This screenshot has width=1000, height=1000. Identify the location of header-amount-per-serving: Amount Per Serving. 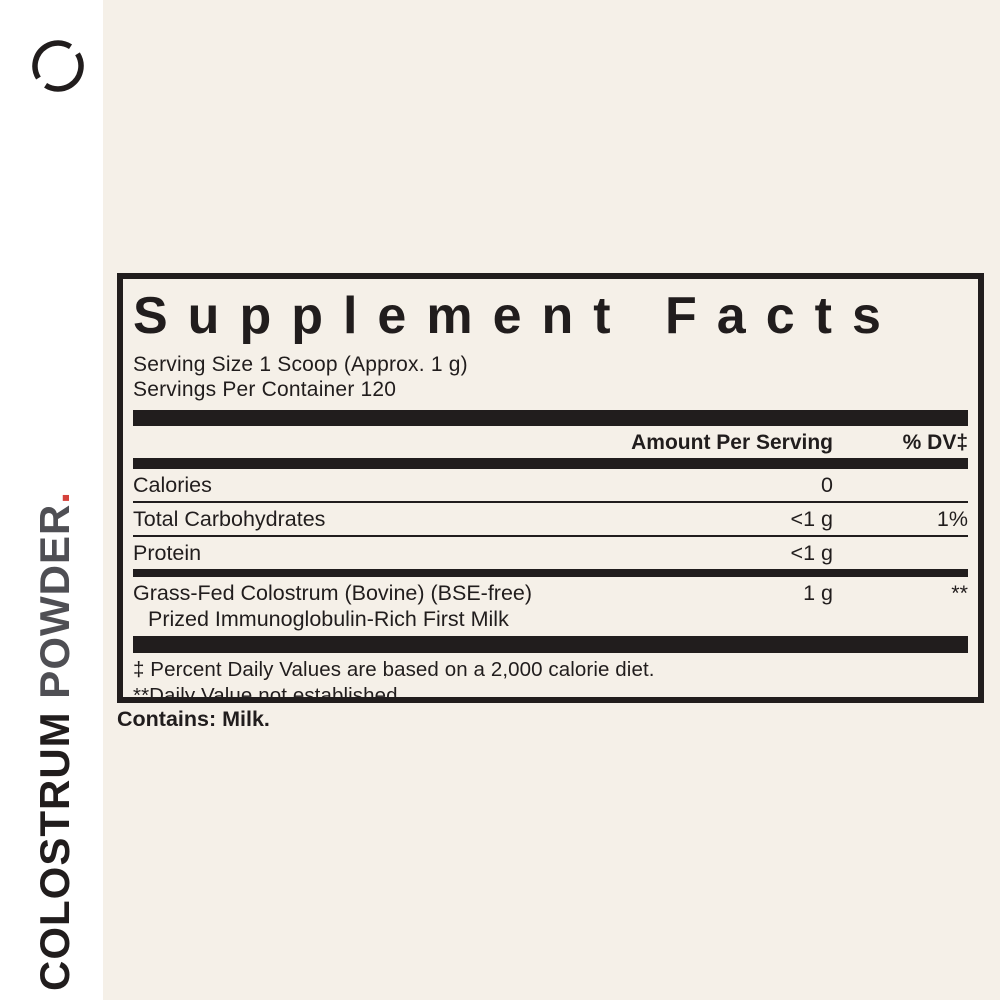
(732, 442).